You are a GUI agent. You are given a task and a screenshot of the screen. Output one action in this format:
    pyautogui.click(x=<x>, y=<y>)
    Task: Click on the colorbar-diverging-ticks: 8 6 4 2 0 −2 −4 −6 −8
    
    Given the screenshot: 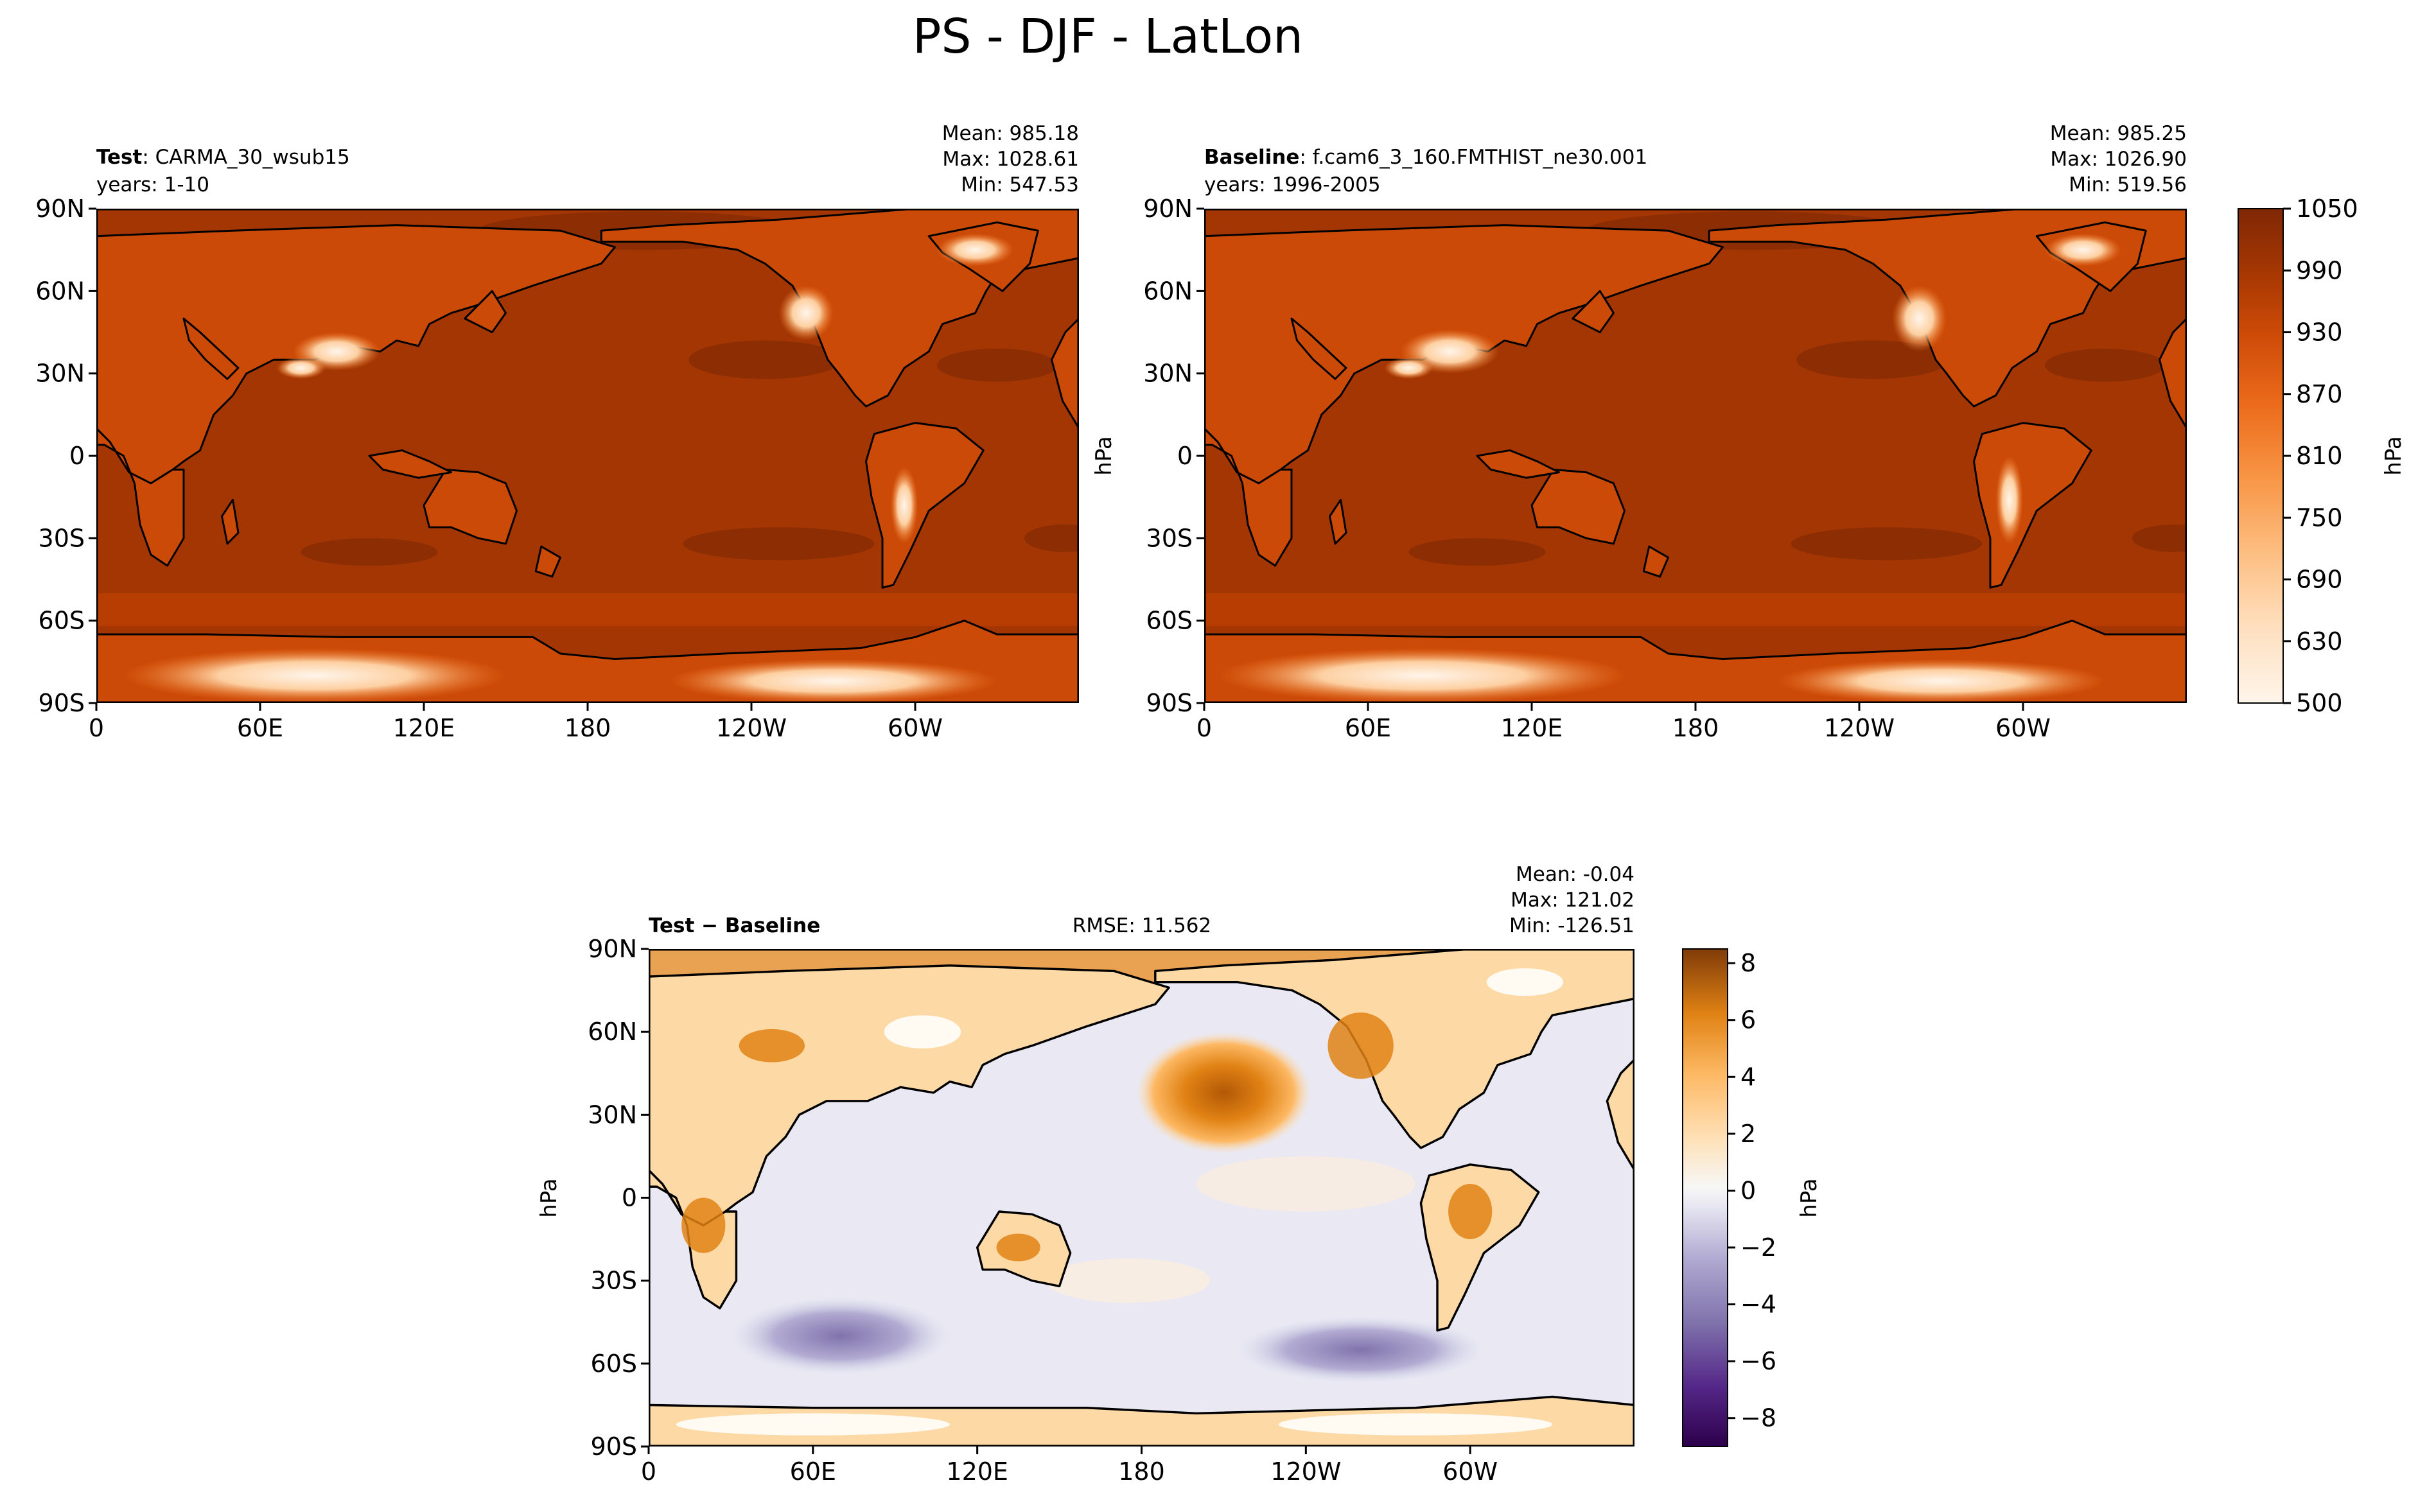 What is the action you would take?
    pyautogui.click(x=1752, y=1190)
    